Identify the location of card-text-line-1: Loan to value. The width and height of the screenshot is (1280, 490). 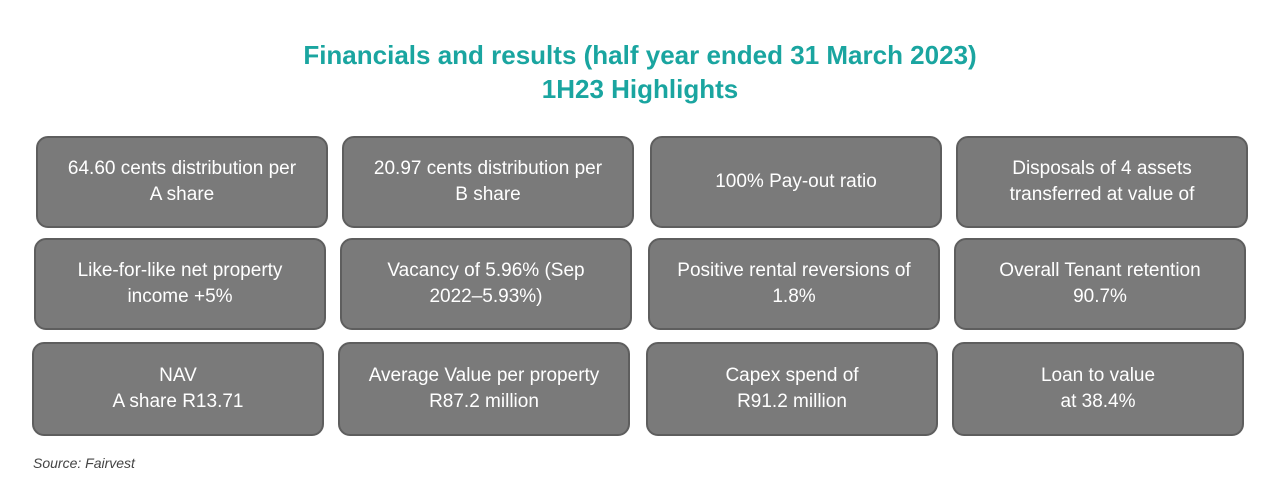
(1098, 375).